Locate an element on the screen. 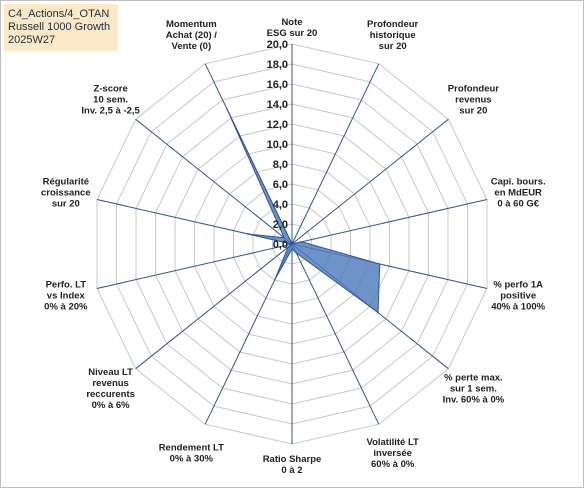 The width and height of the screenshot is (584, 488). tick-label-10: 20,0 is located at coordinates (277, 45).